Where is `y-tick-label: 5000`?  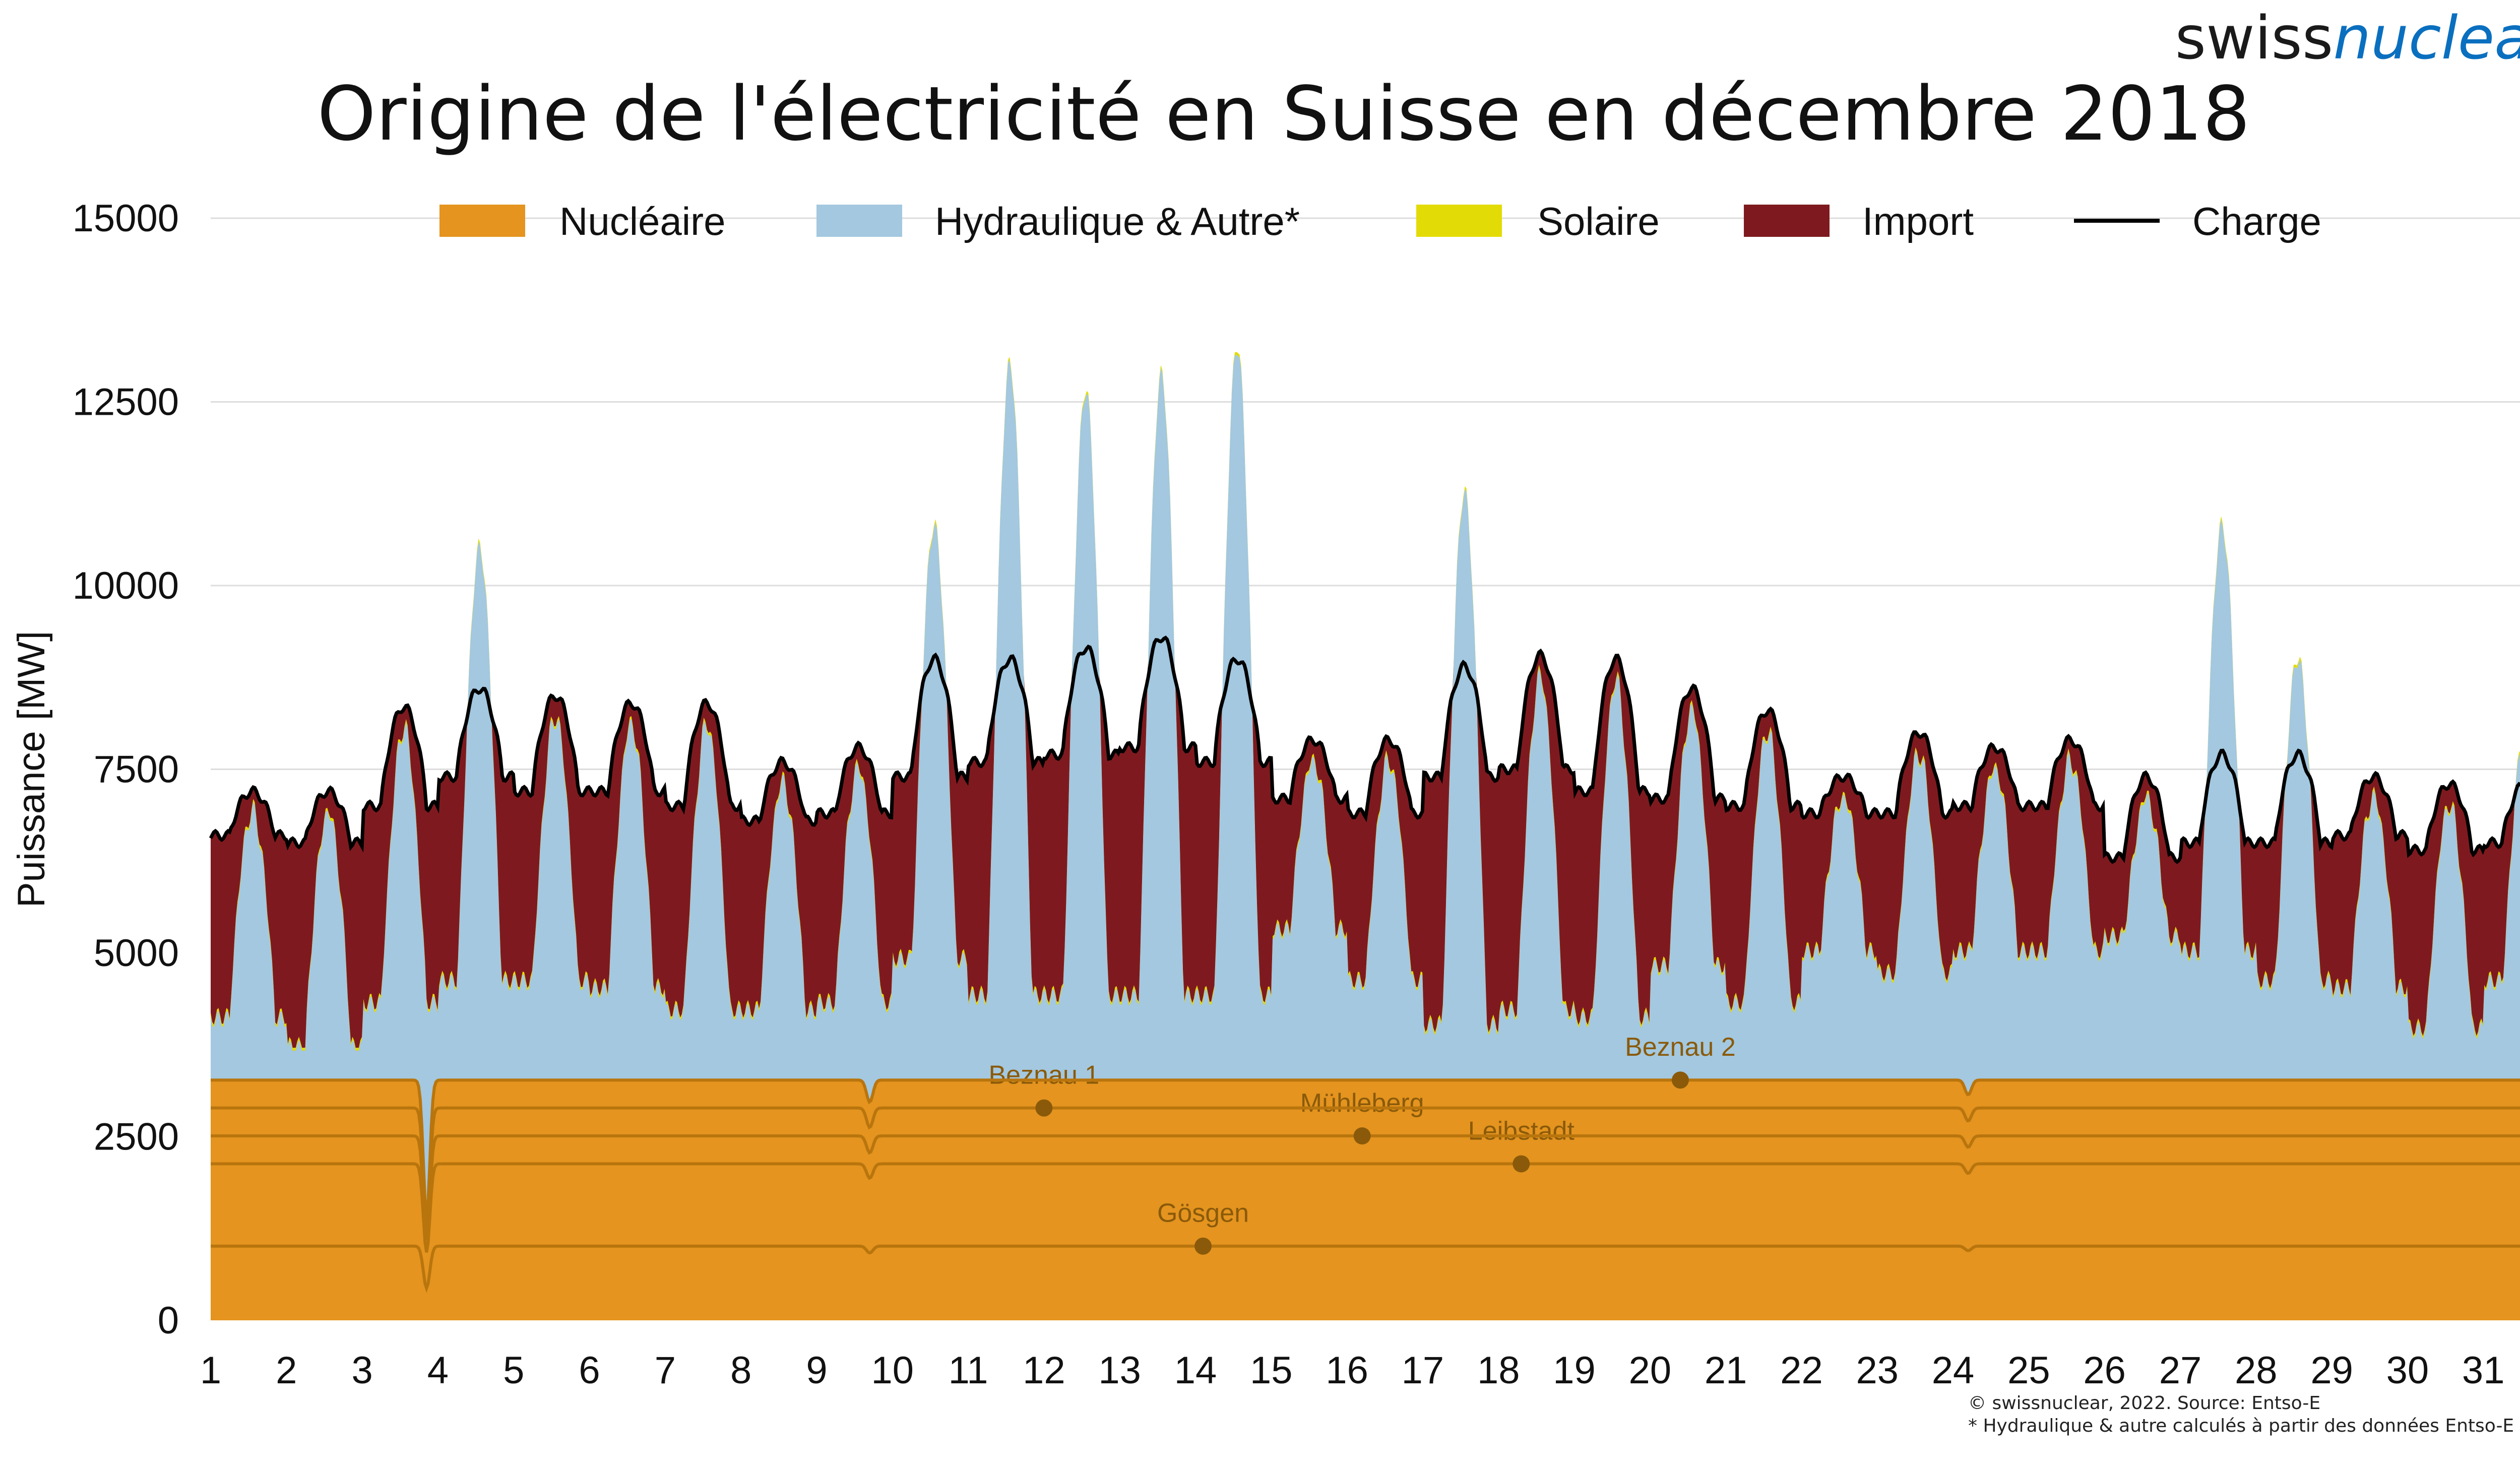 y-tick-label: 5000 is located at coordinates (136, 953).